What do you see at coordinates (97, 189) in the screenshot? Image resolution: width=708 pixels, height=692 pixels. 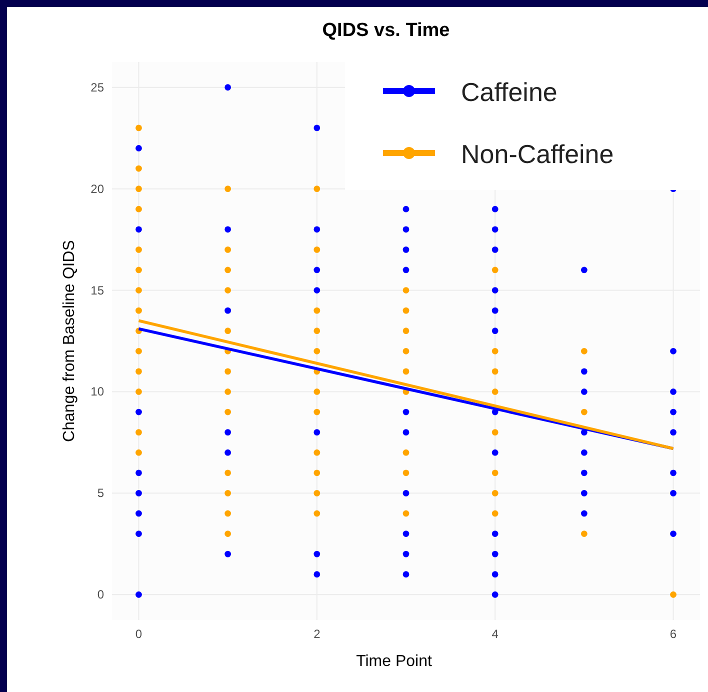 I see `y-tick-label: 20` at bounding box center [97, 189].